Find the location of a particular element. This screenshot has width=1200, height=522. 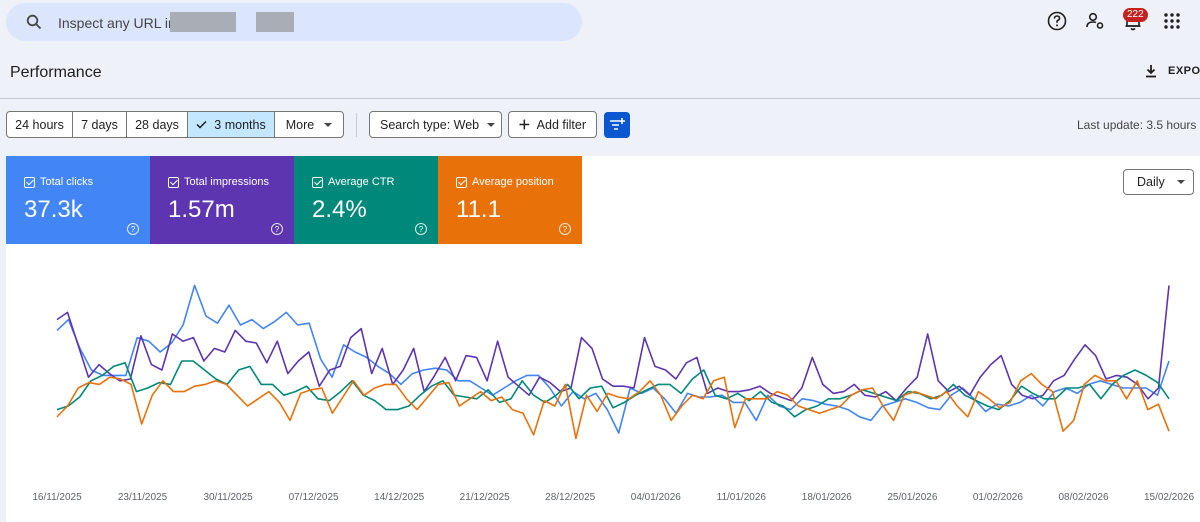

notification-count-badge: 222 is located at coordinates (1135, 15).